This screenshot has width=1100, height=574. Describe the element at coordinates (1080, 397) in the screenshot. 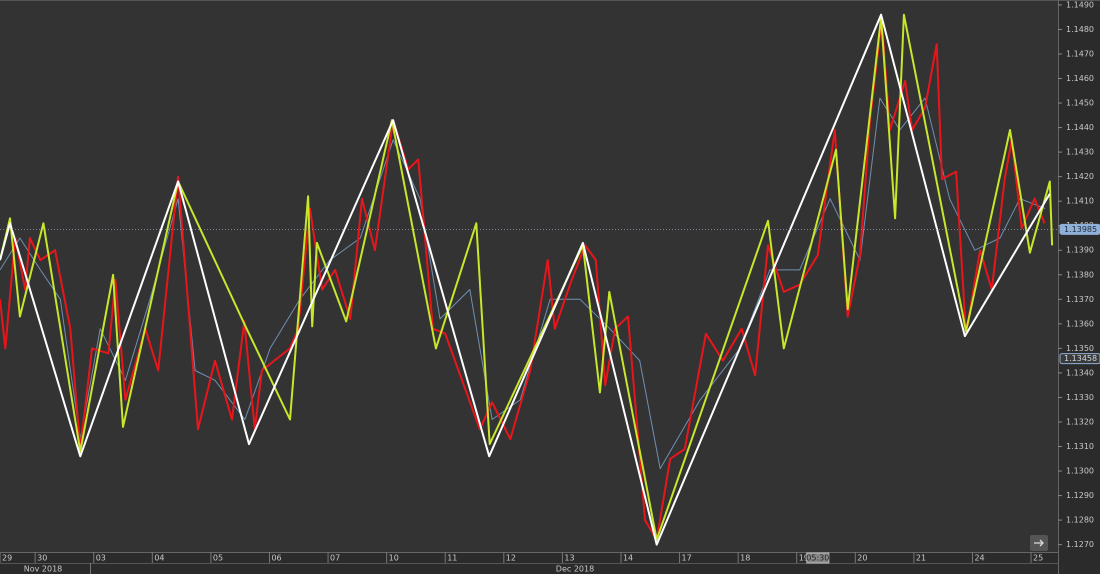

I see `y-tick-label: 1.1330` at that location.